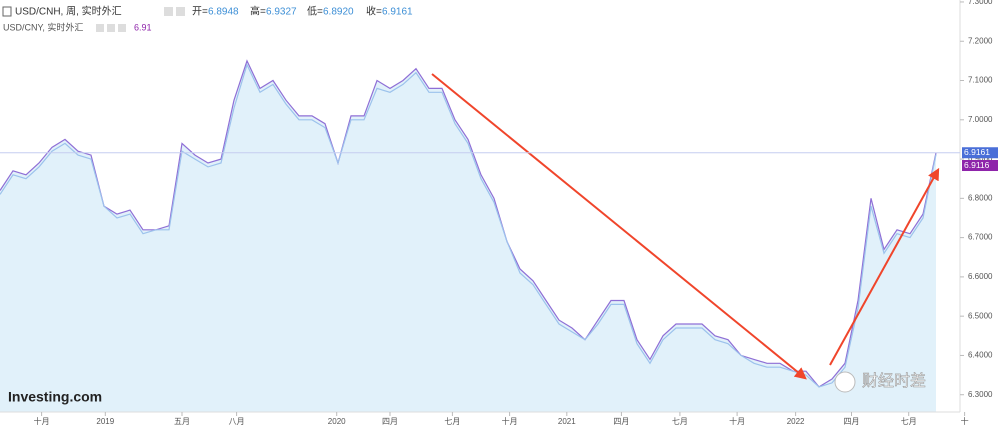 Image resolution: width=1000 pixels, height=429 pixels. Describe the element at coordinates (281, 12) in the screenshot. I see `high: 6.9327` at that location.